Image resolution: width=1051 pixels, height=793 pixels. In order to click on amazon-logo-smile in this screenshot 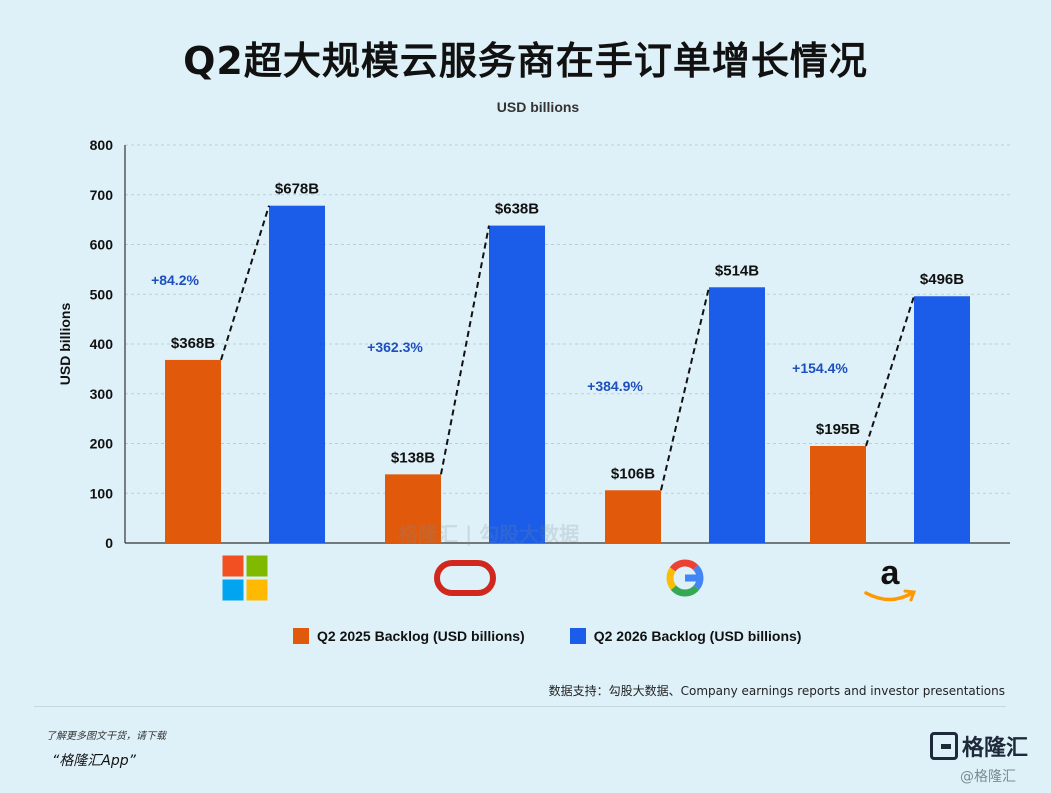, I will do `click(889, 596)`.